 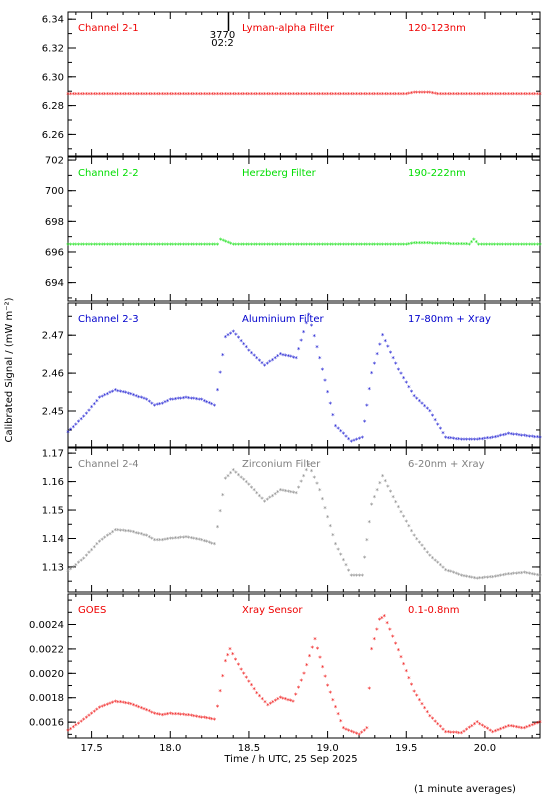 What do you see at coordinates (46, 698) in the screenshot?
I see `y-tick-label: 0.0018` at bounding box center [46, 698].